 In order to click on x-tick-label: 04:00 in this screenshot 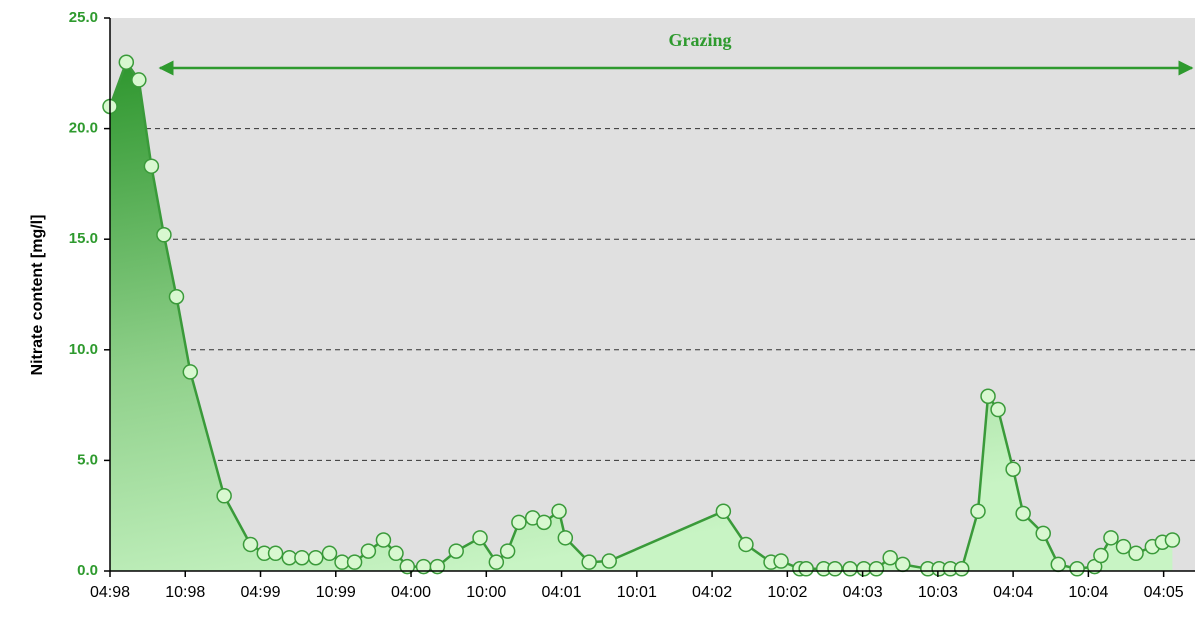, I will do `click(411, 592)`.